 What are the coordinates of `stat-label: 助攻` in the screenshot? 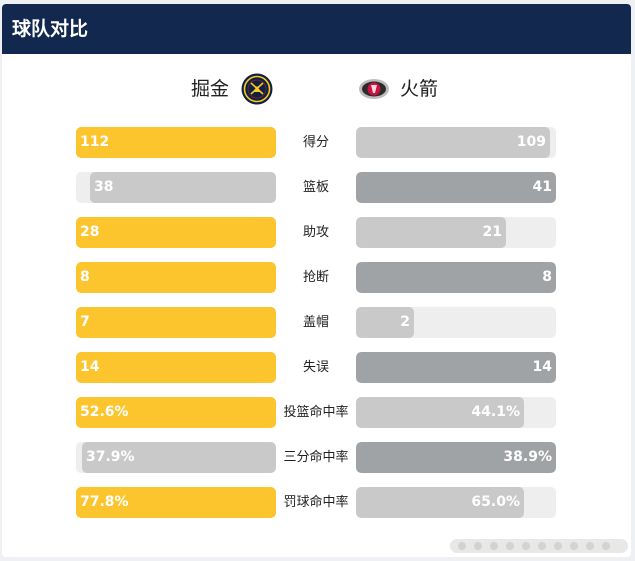 It's located at (315, 232).